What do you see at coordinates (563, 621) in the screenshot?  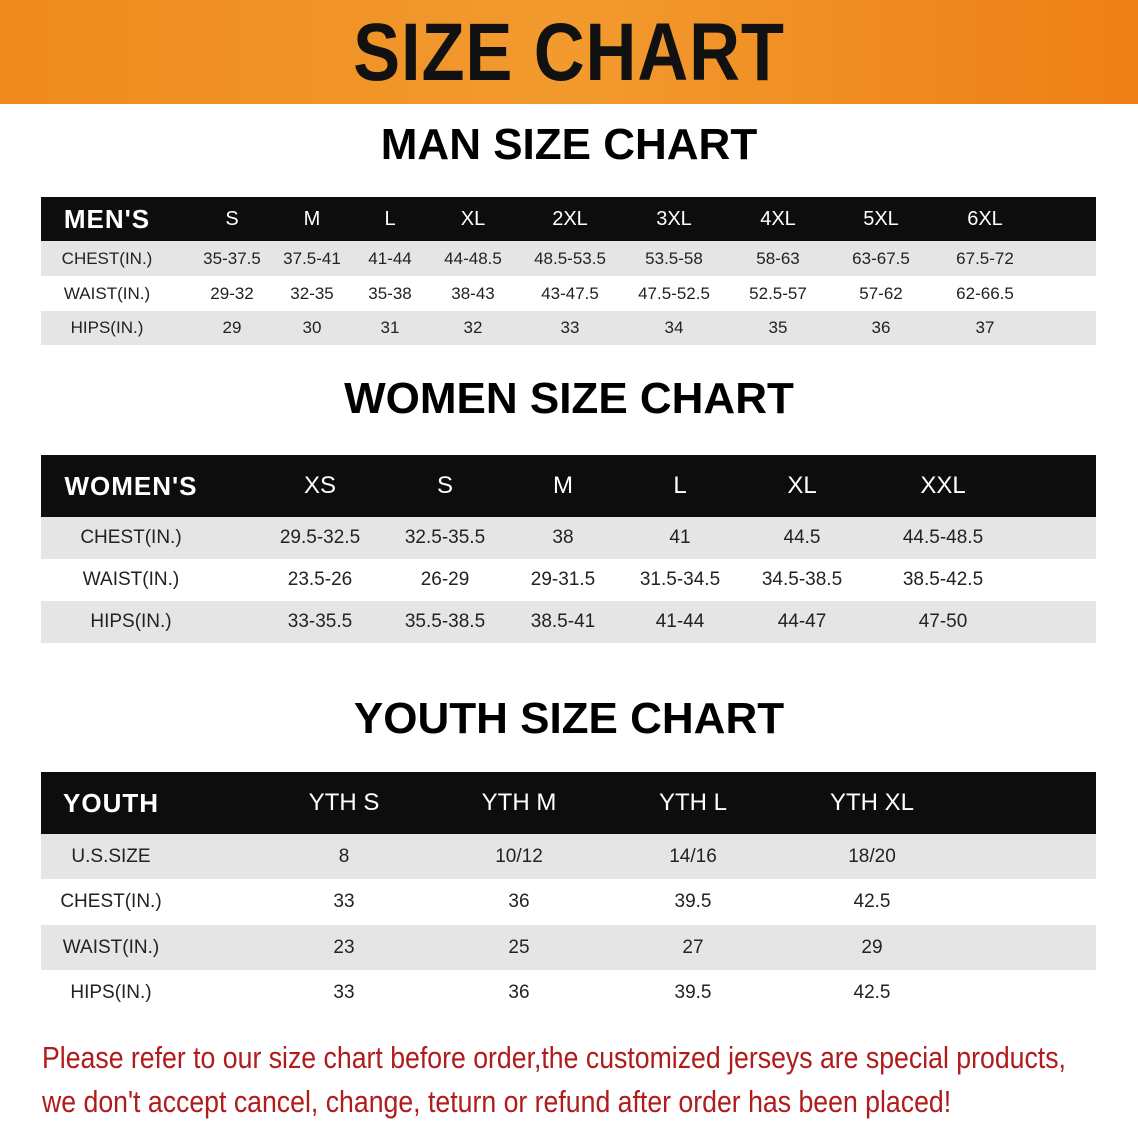 I see `size-cell: 38.5-41` at bounding box center [563, 621].